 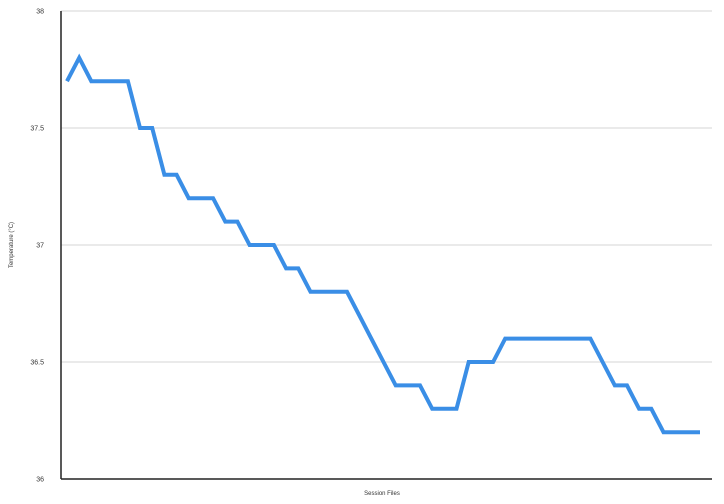 I want to click on y-tick-label: 37, so click(x=40, y=246).